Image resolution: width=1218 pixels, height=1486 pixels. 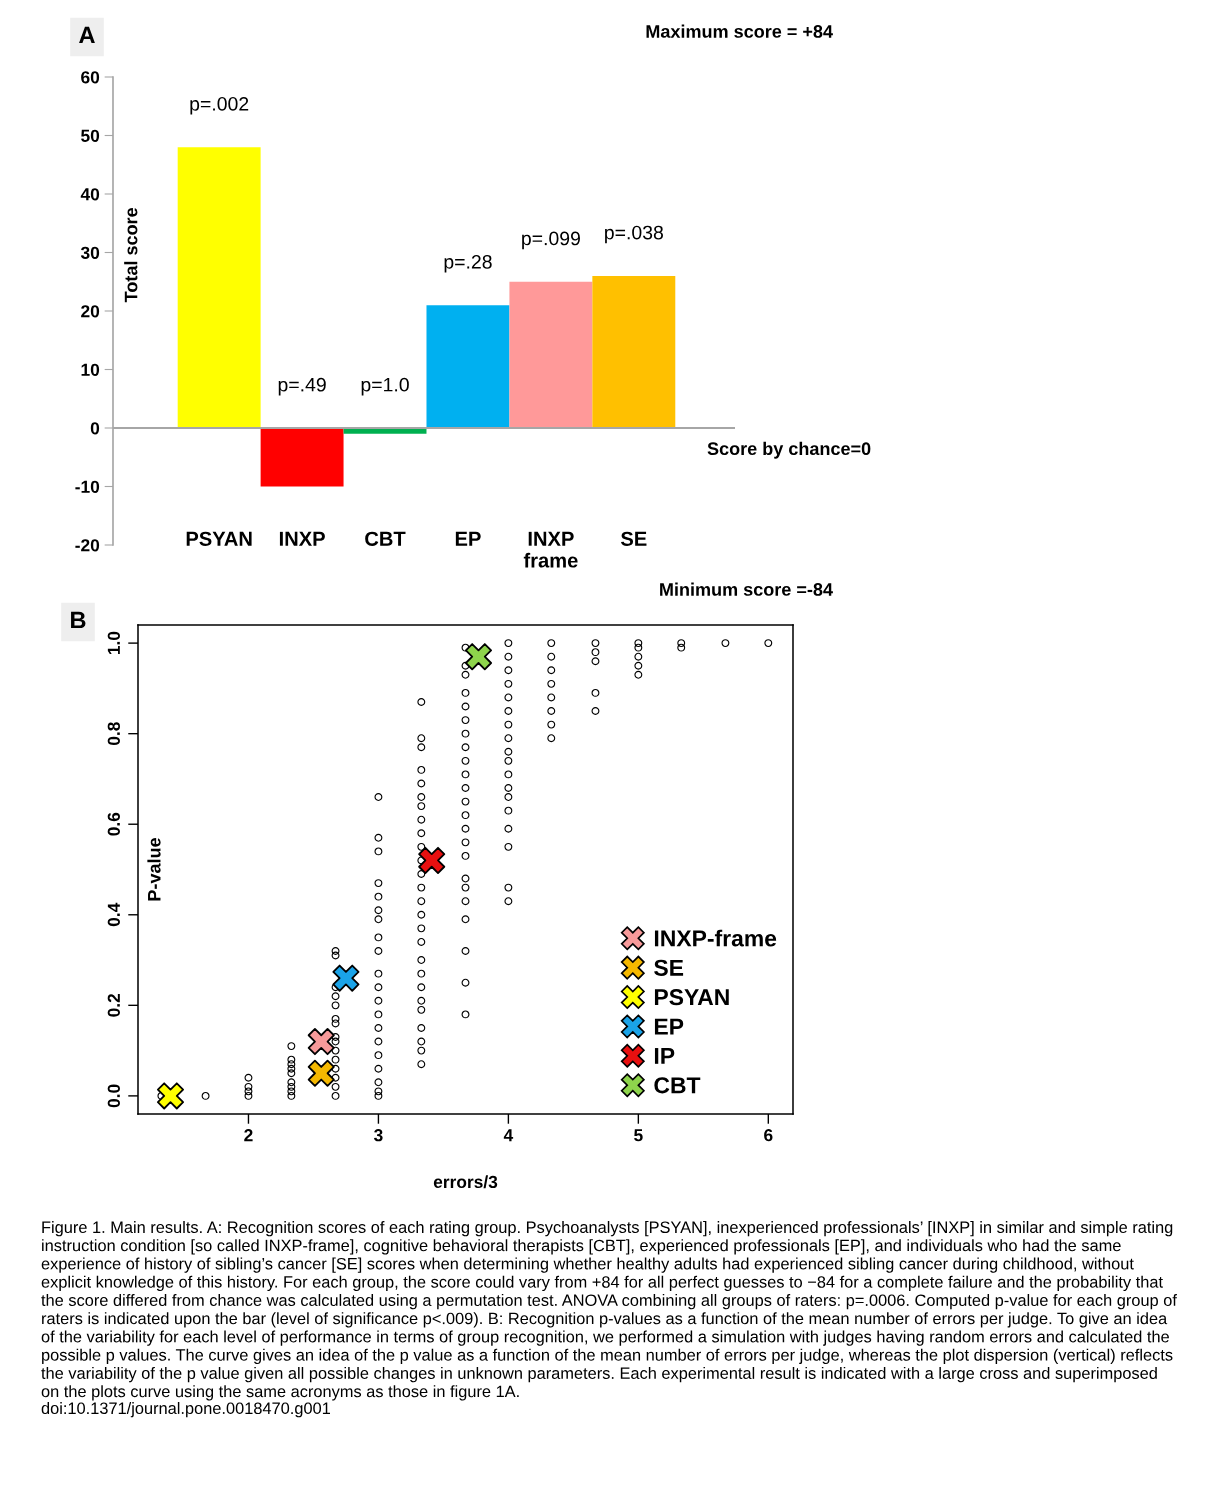 What do you see at coordinates (633, 538) in the screenshot?
I see `x-tick-label: SE` at bounding box center [633, 538].